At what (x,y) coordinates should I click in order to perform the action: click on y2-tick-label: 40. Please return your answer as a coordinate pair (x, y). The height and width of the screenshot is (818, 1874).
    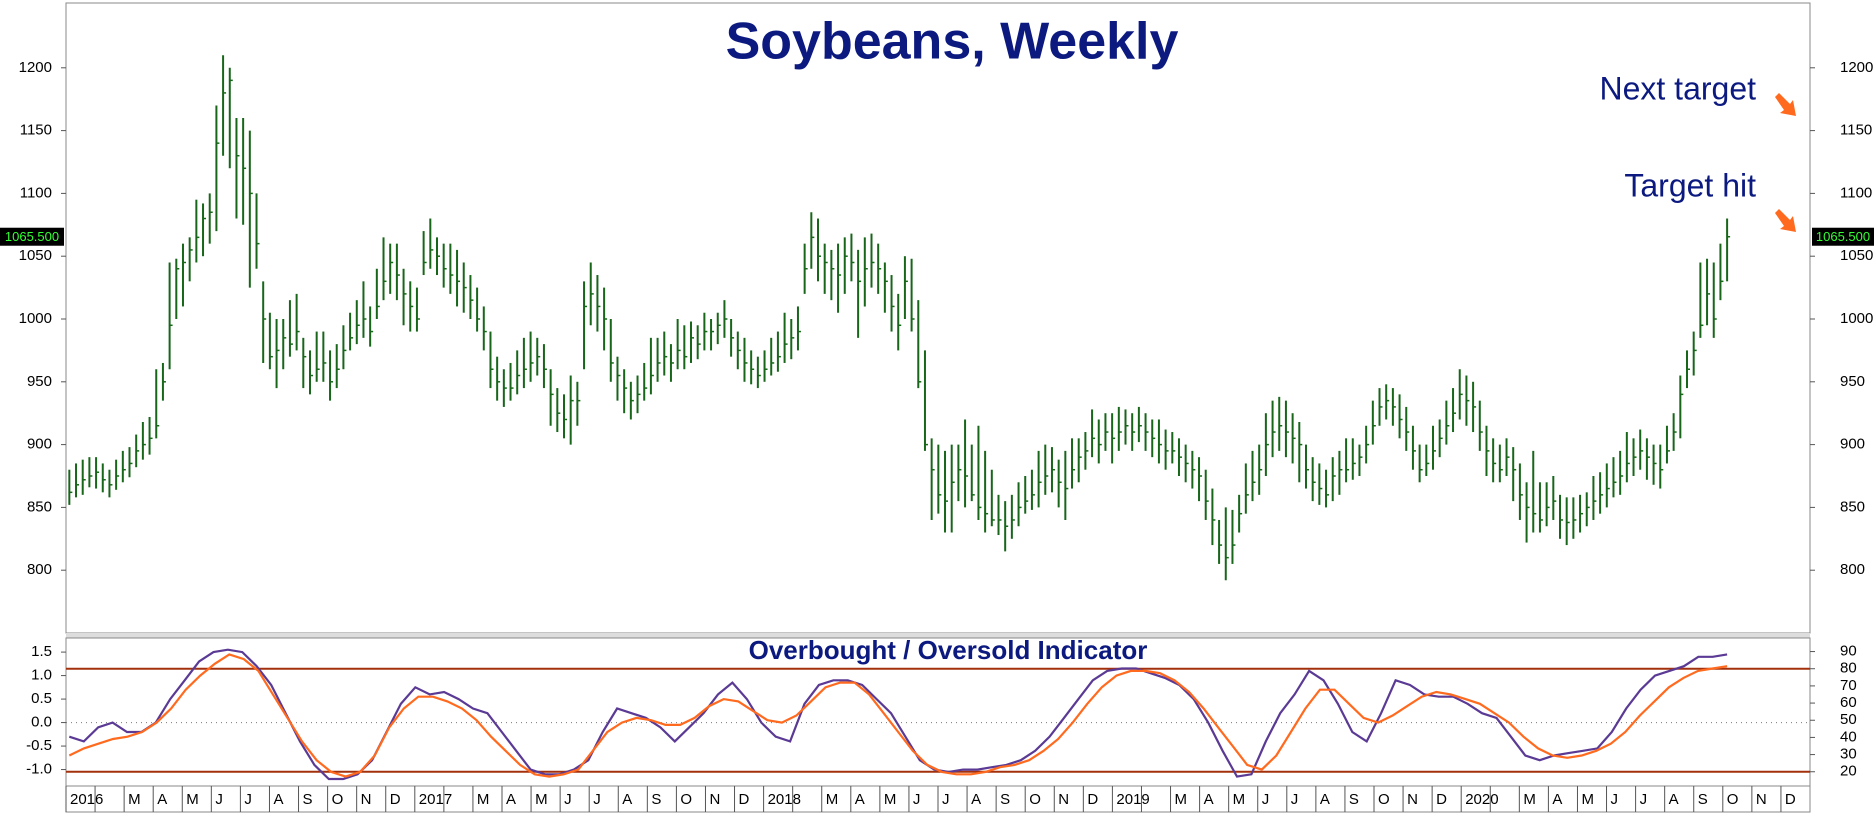
    Looking at the image, I should click on (1848, 736).